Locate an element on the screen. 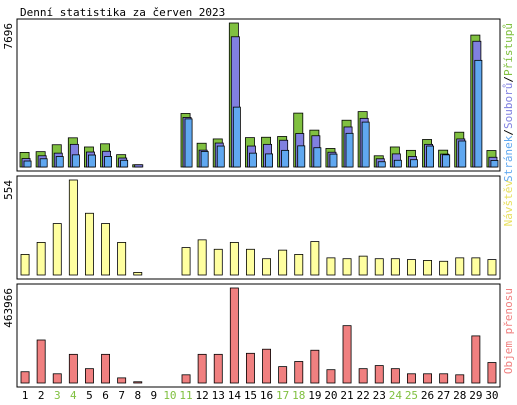 The height and width of the screenshot is (405, 517). x-tick-day-30: 30 is located at coordinates (491, 395).